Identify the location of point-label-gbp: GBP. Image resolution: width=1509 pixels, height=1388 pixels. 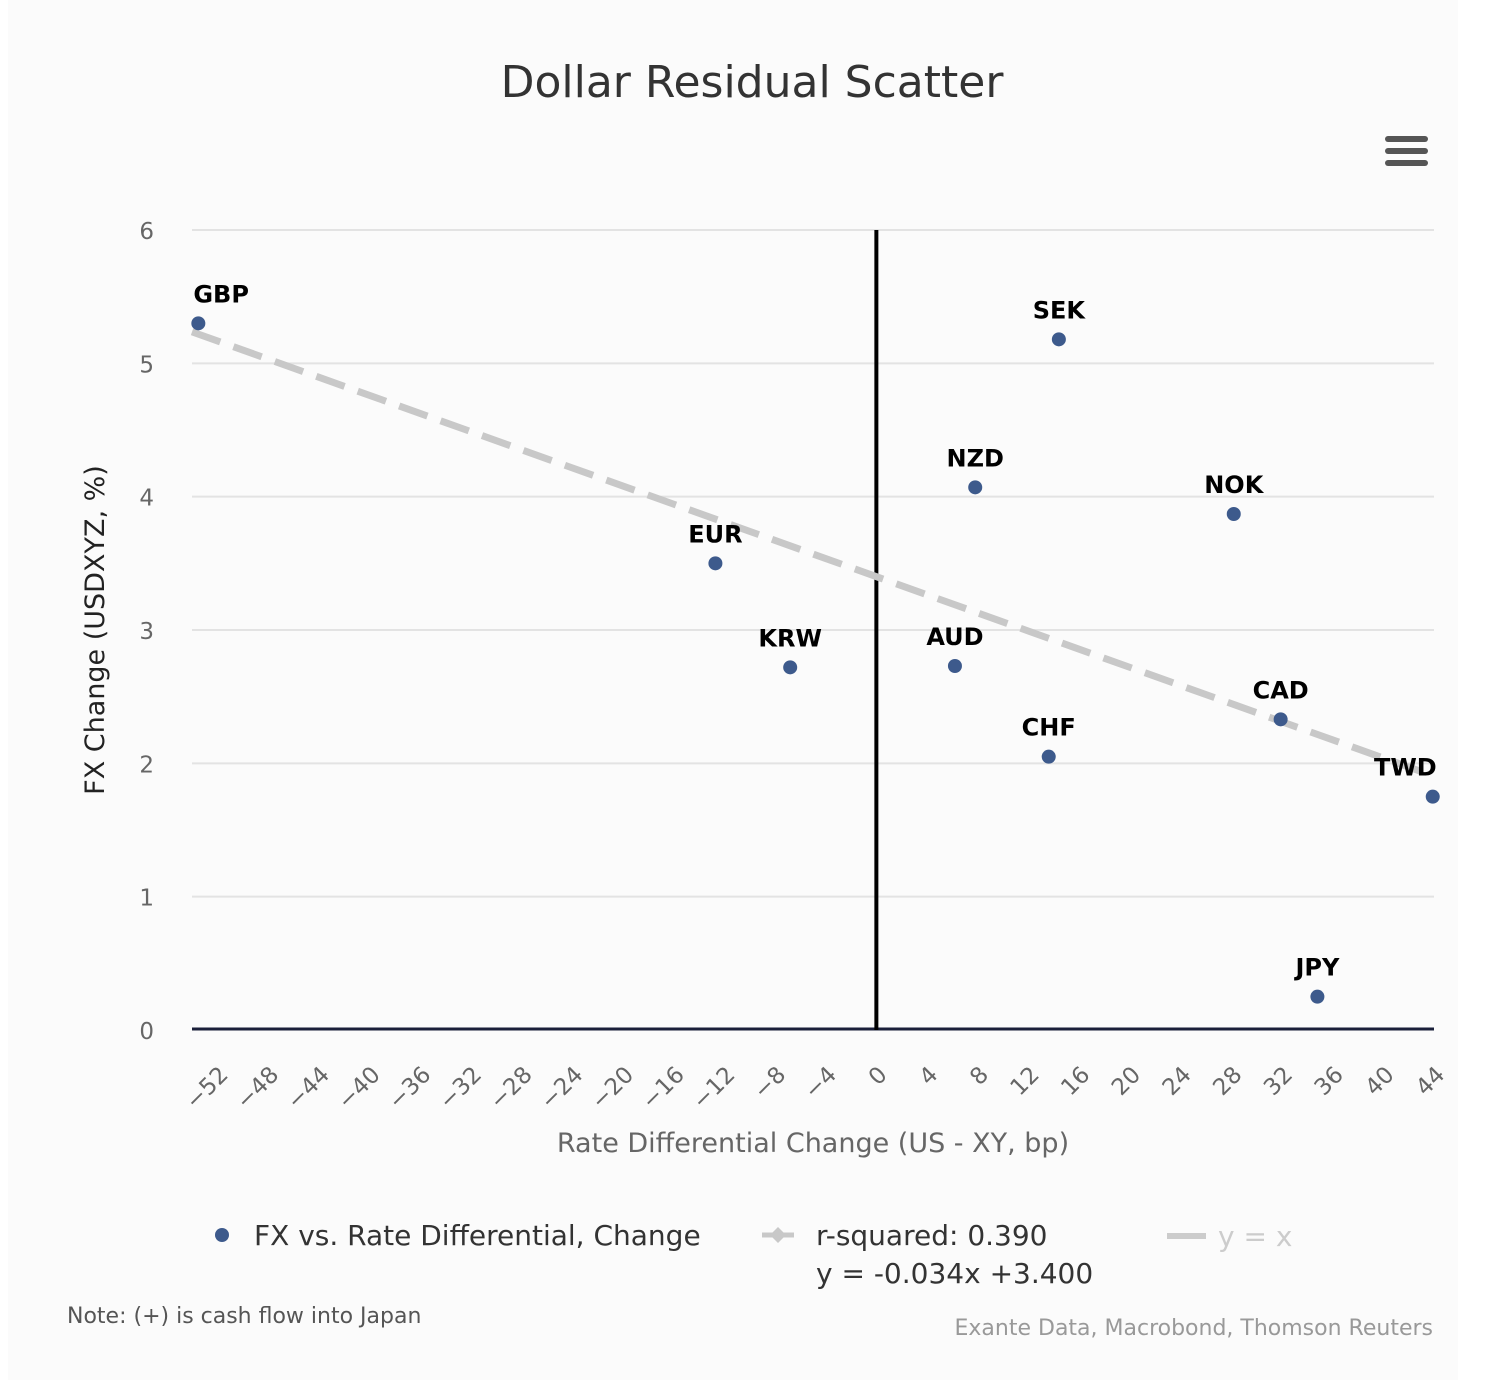
(221, 294).